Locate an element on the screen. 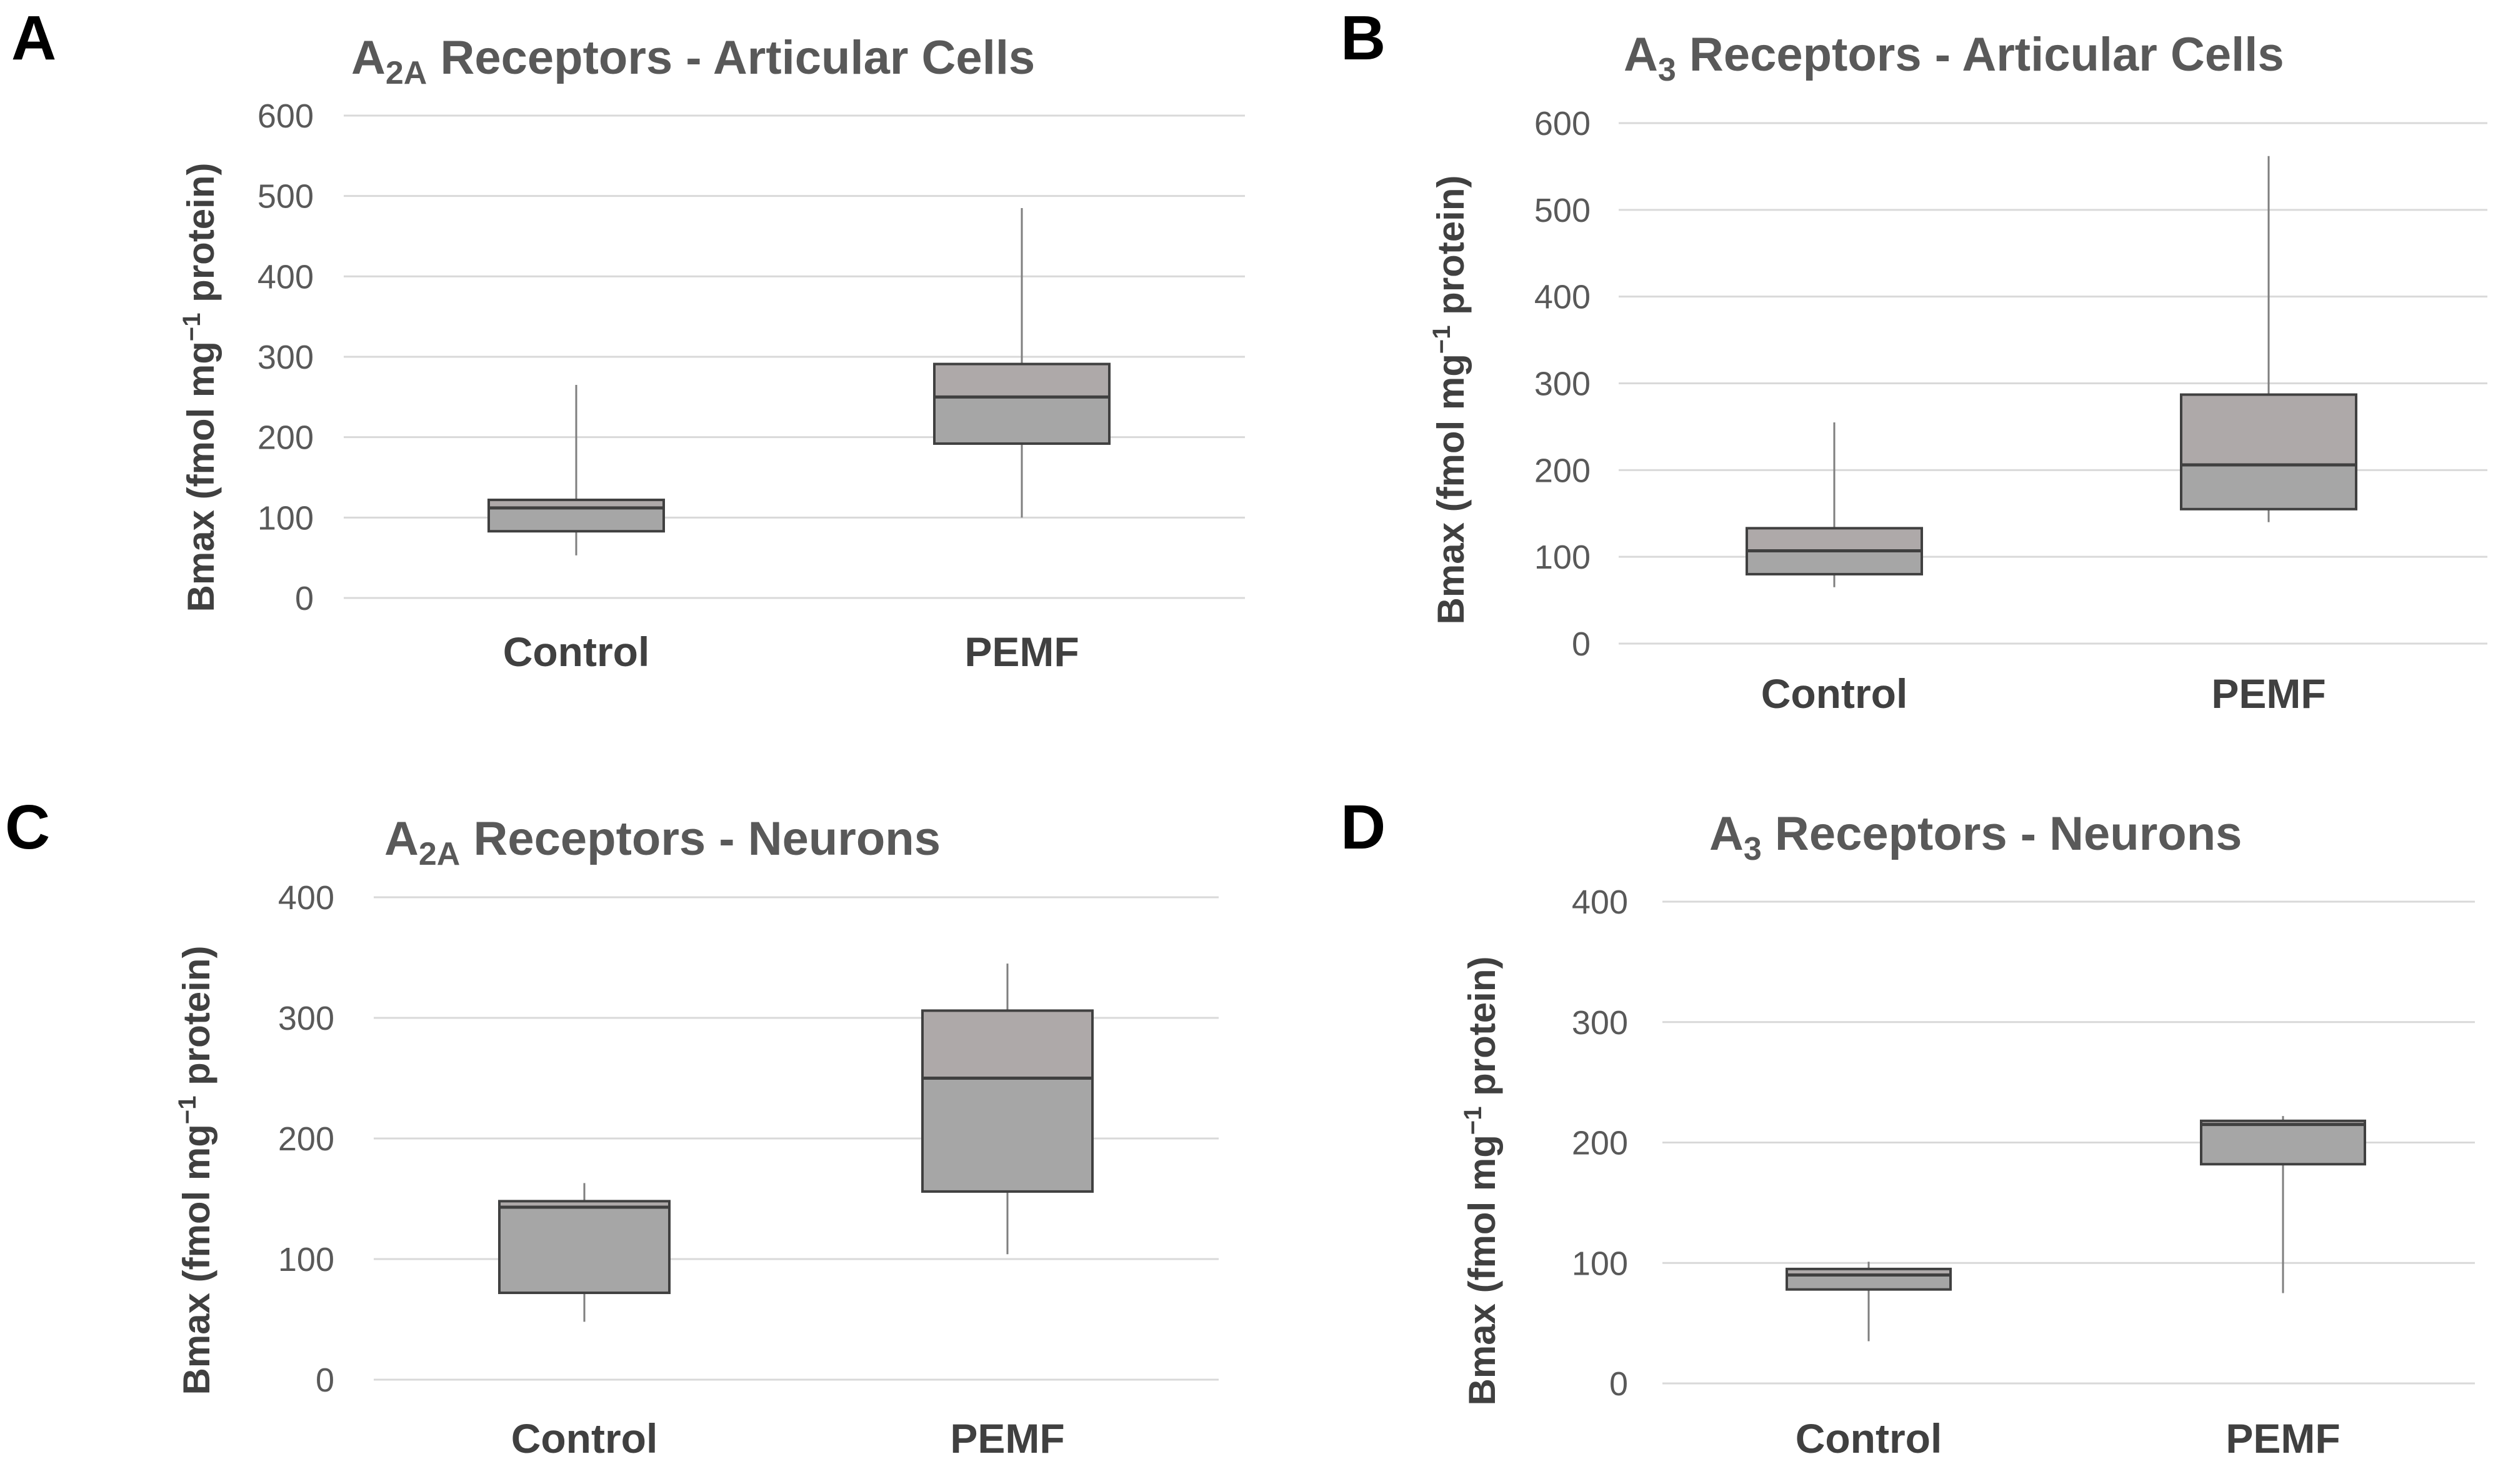  chart-title: A3 Receptors - Articular Cells is located at coordinates (1954, 58).